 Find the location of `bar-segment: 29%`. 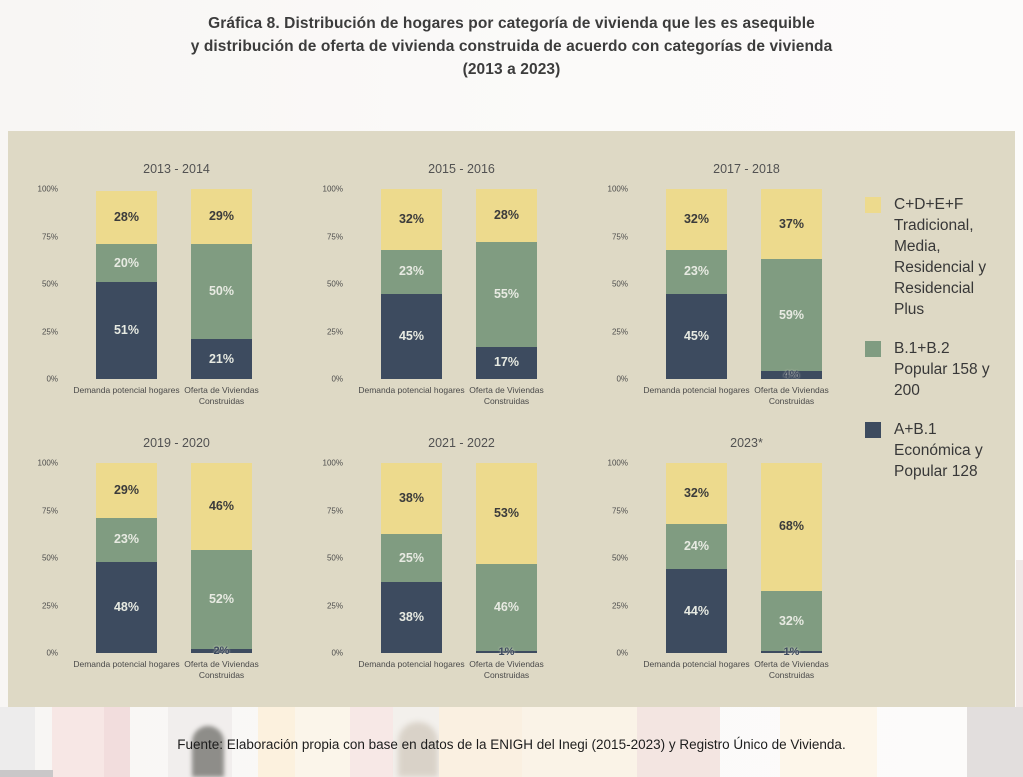

bar-segment: 29% is located at coordinates (126, 491).